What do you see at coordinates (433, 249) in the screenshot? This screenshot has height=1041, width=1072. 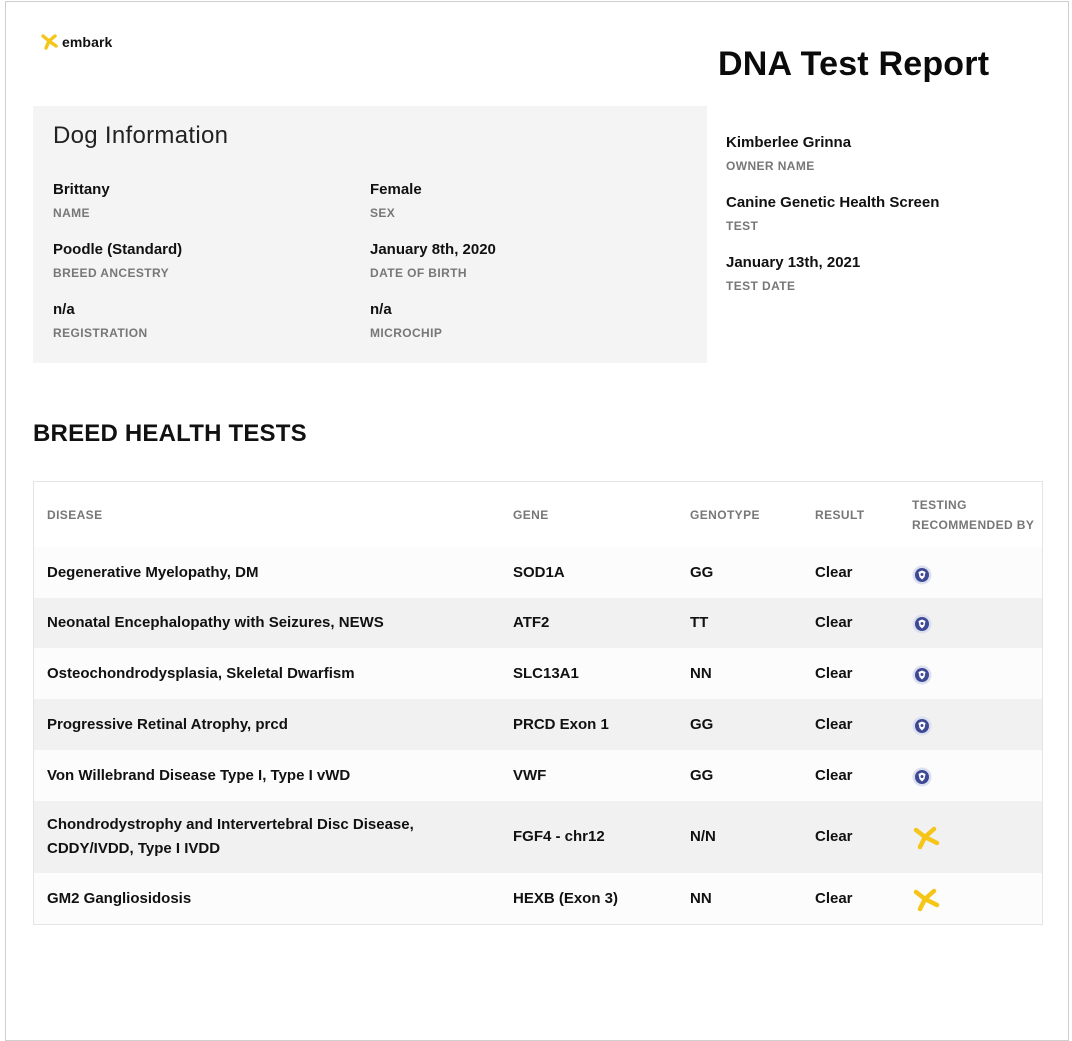 I see `date-of-birth-value: January 8th, 2020` at bounding box center [433, 249].